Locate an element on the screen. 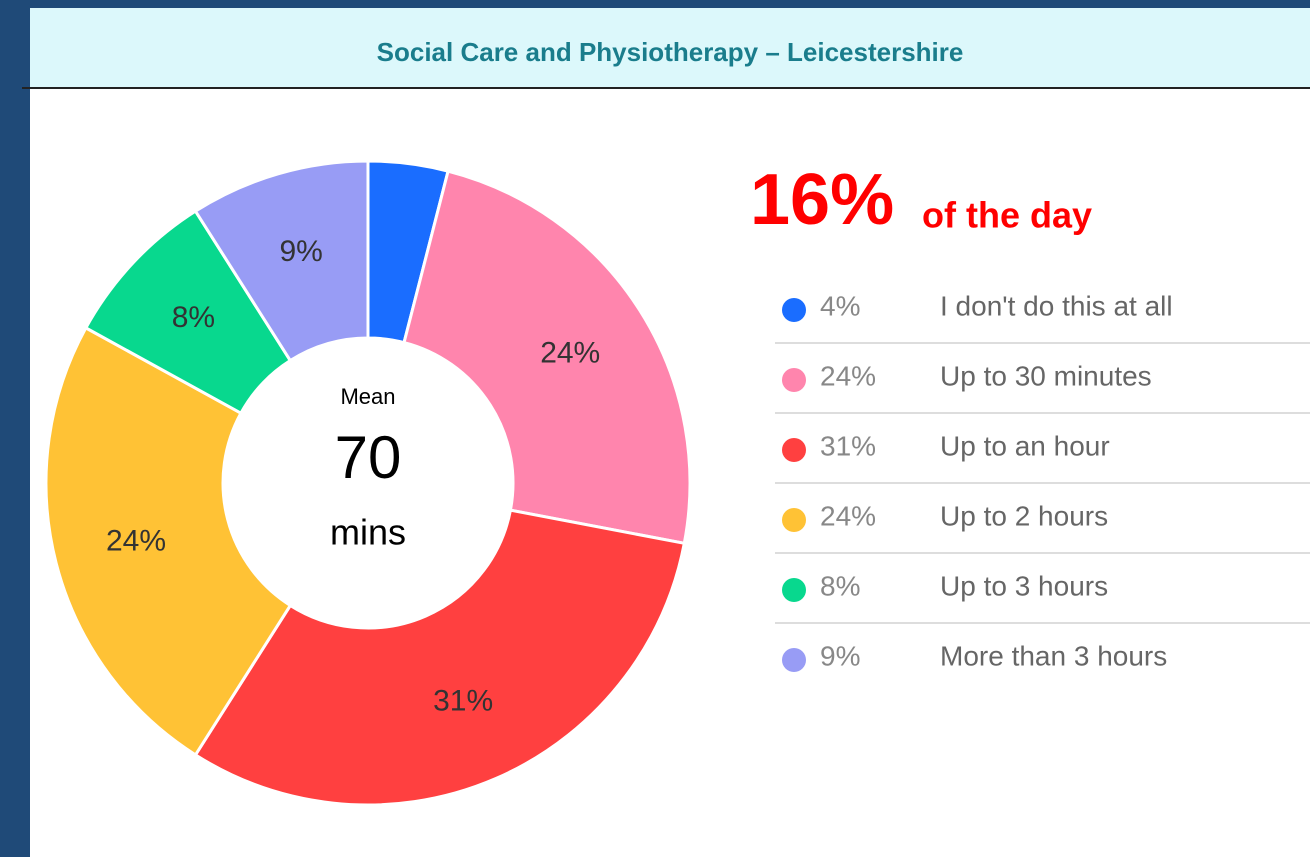 The width and height of the screenshot is (1310, 857). slice-label: 9% is located at coordinates (301, 251).